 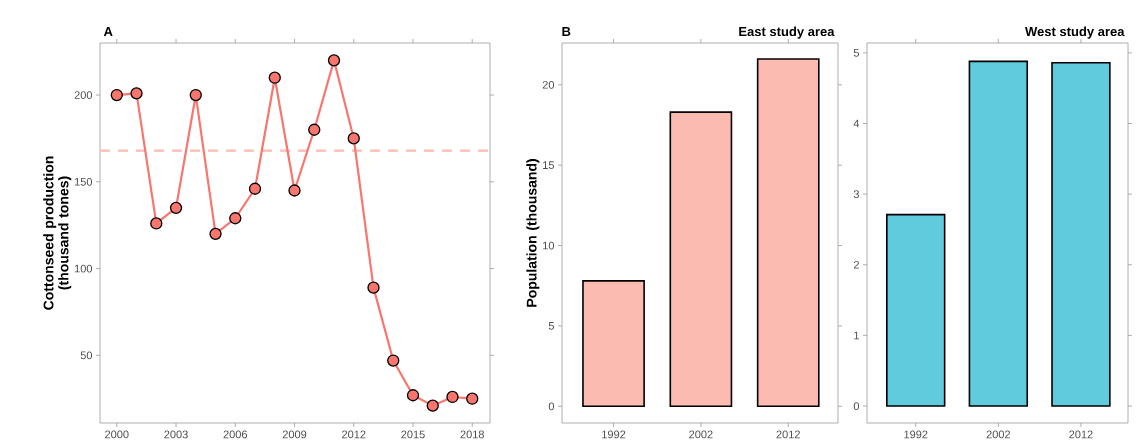 I want to click on y-tick-label: 3, so click(x=856, y=194).